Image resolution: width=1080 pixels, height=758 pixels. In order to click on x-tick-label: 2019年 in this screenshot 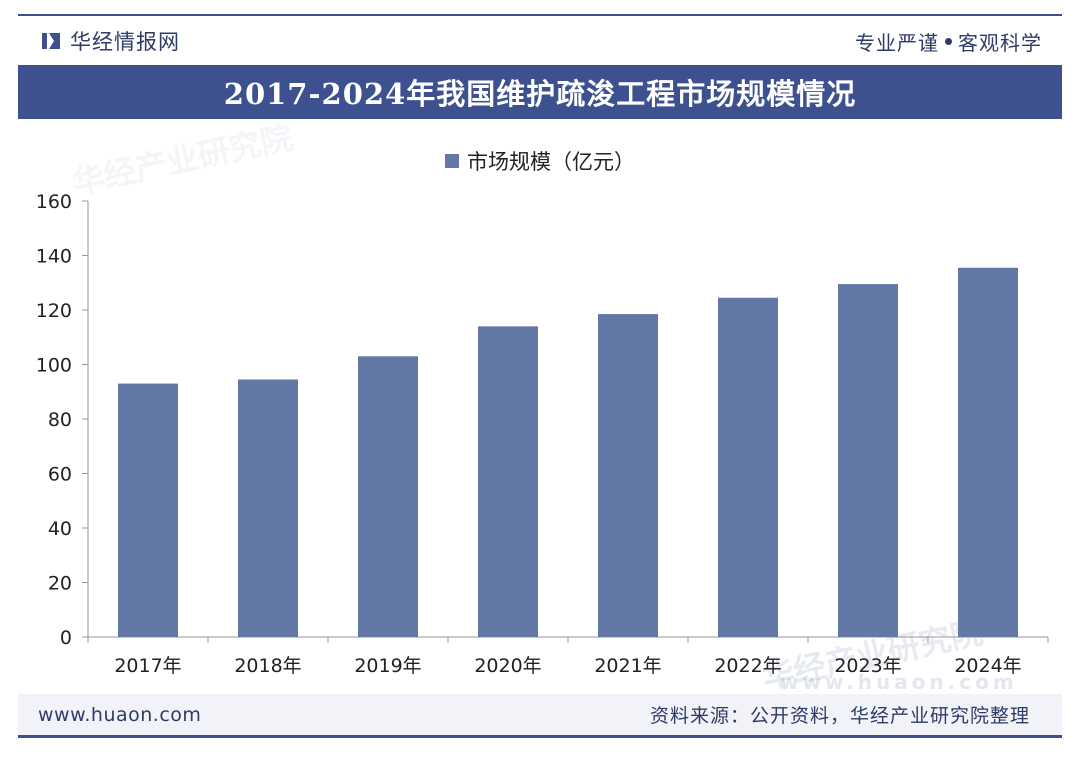, I will do `click(387, 666)`.